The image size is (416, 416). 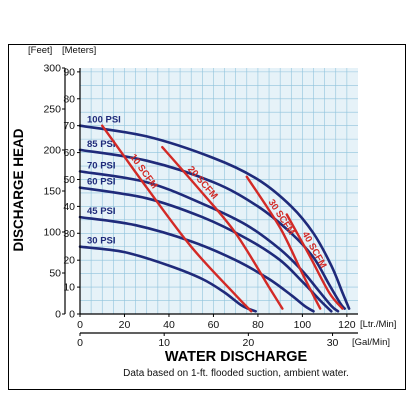 What do you see at coordinates (101, 144) in the screenshot?
I see `series-label-85-psi: 85 PSI` at bounding box center [101, 144].